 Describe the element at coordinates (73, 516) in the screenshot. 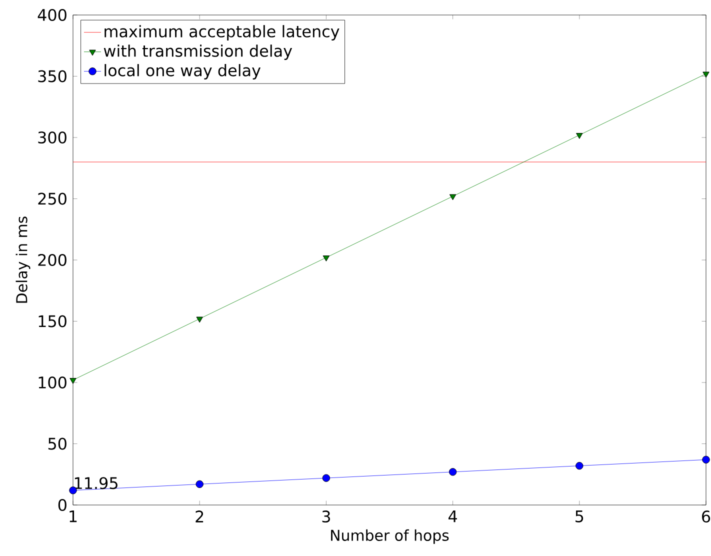

I see `x-tick-label: 1` at that location.